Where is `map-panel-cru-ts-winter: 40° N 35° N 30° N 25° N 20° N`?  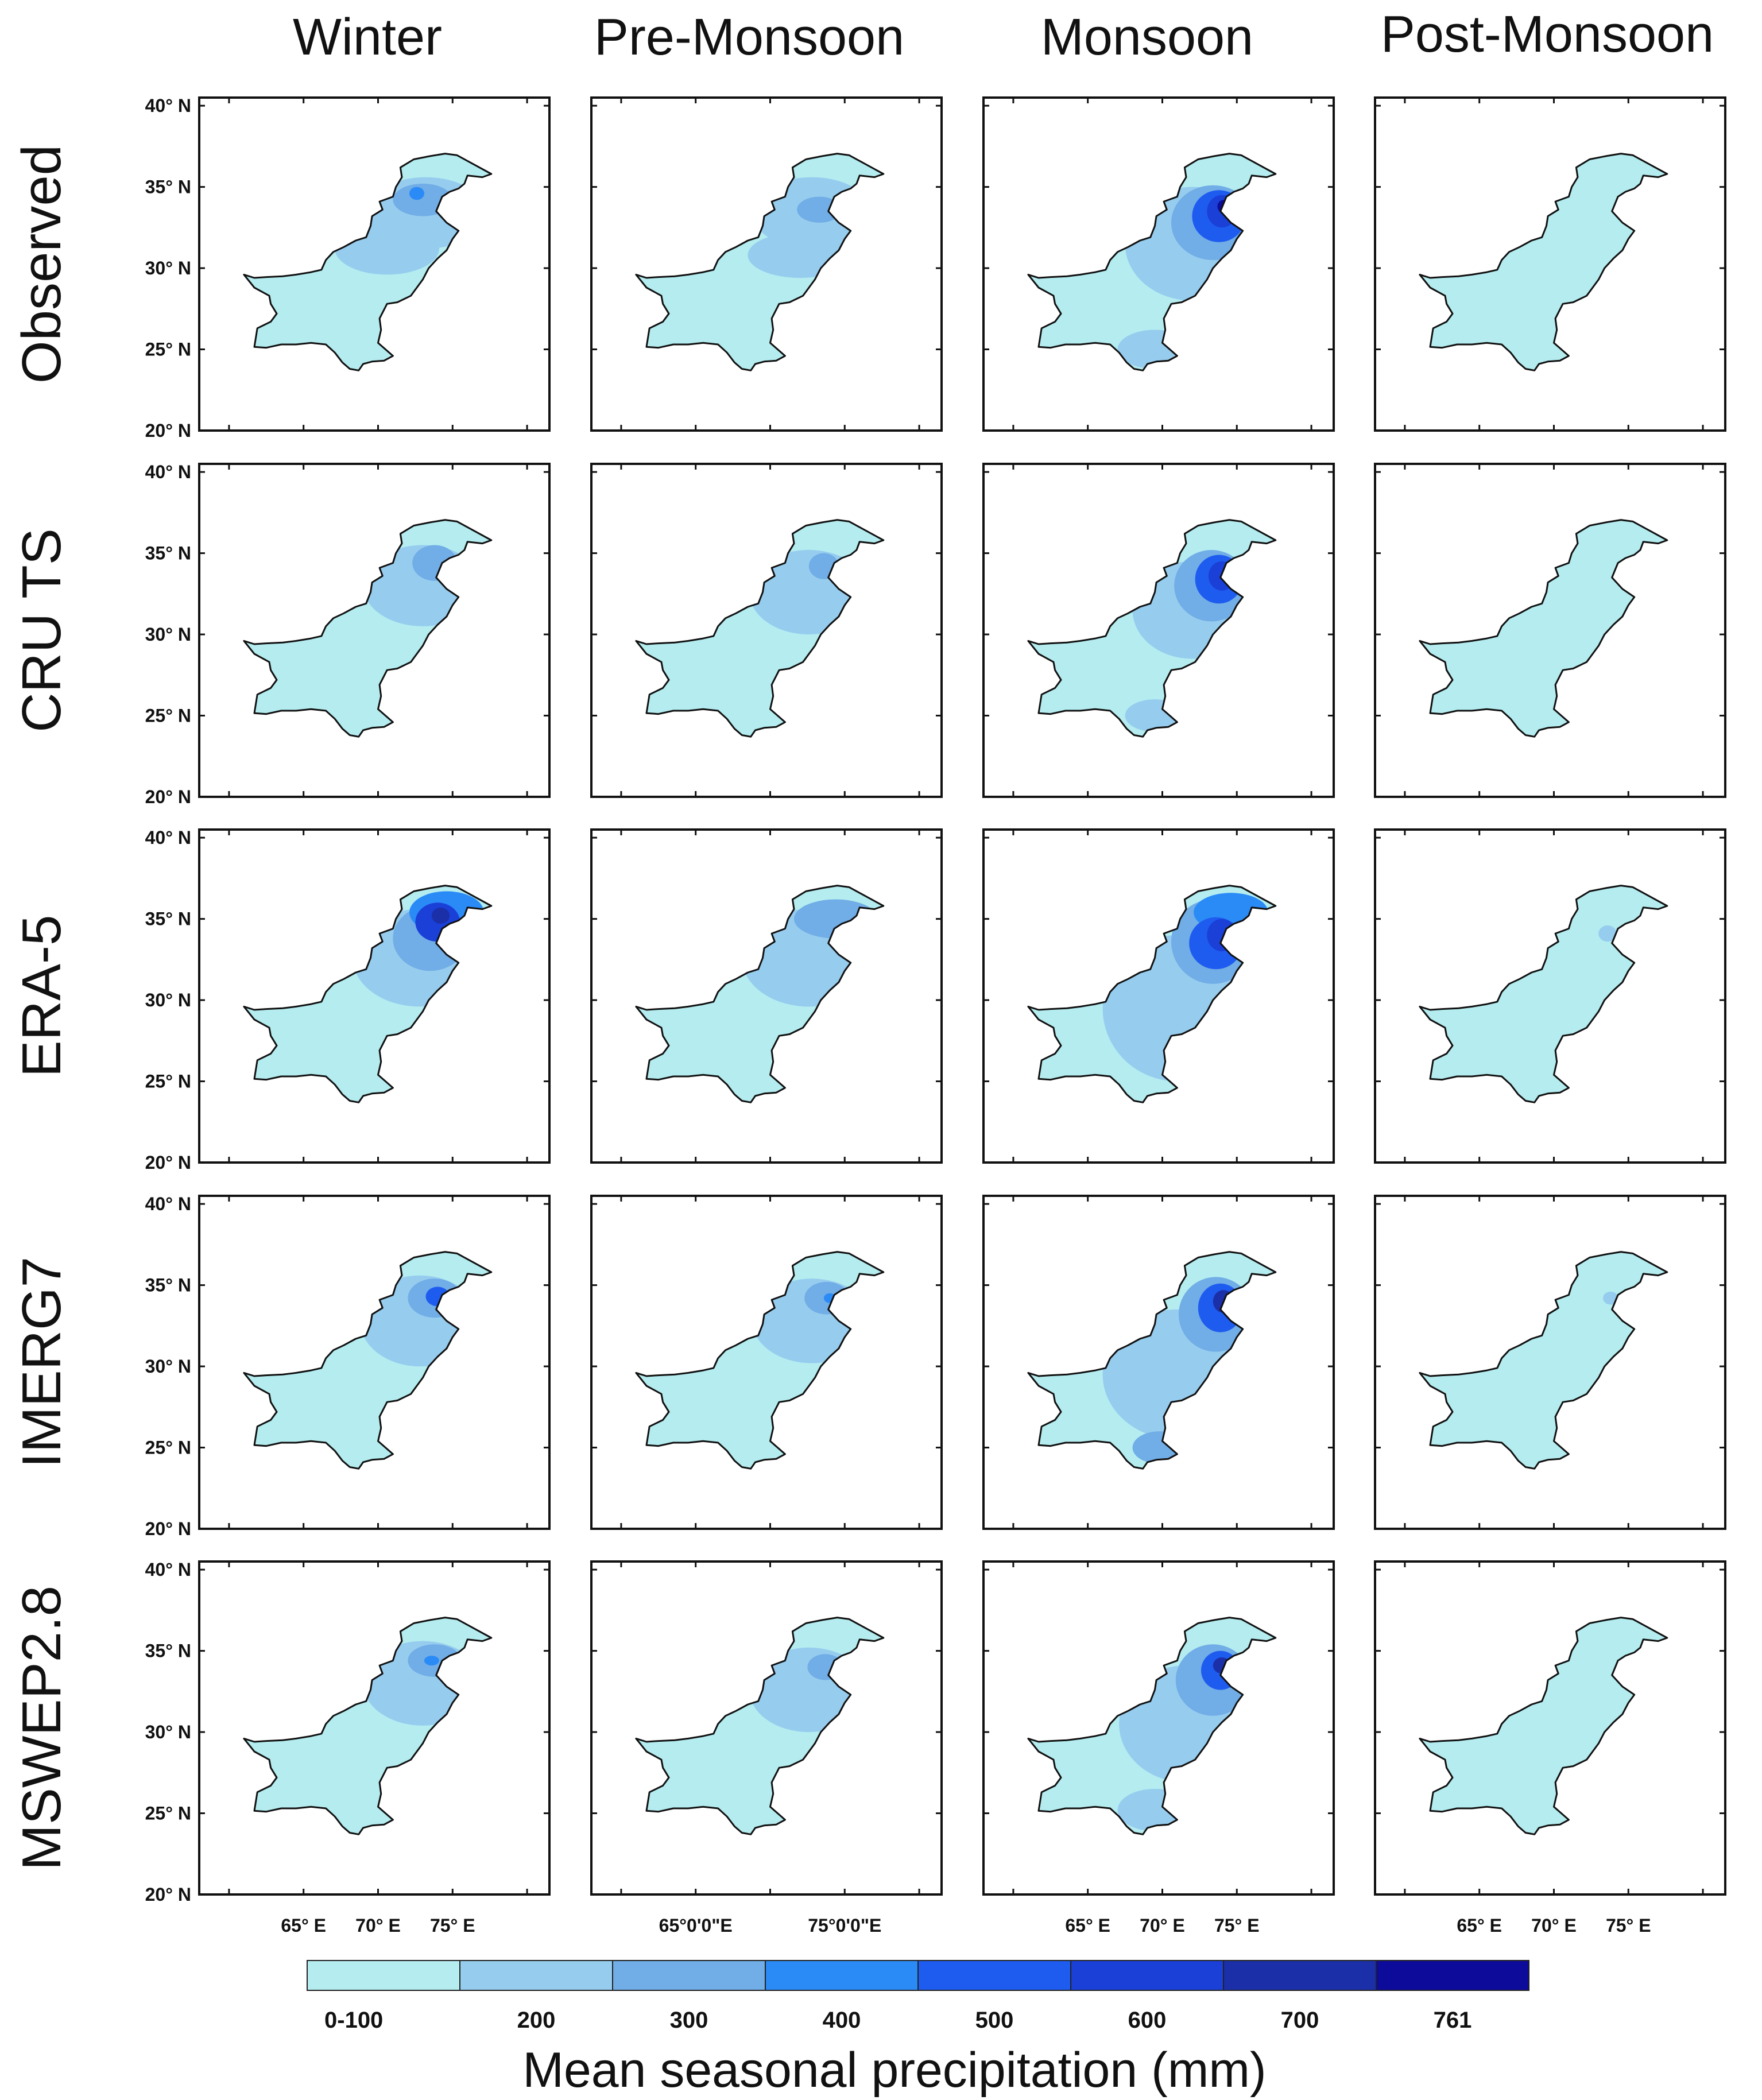 map-panel-cru-ts-winter: 40° N 35° N 30° N 25° N 20° N is located at coordinates (348, 634).